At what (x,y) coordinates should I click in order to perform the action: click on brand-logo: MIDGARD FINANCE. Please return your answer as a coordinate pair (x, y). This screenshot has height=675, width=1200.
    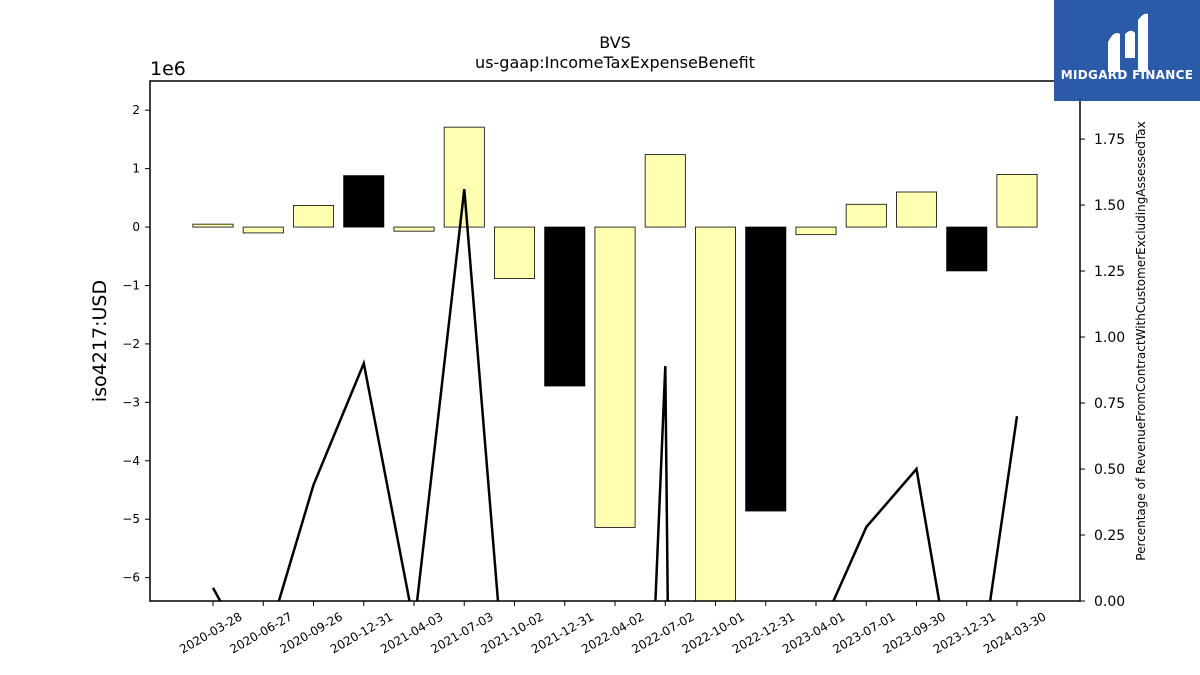
    Looking at the image, I should click on (1127, 50).